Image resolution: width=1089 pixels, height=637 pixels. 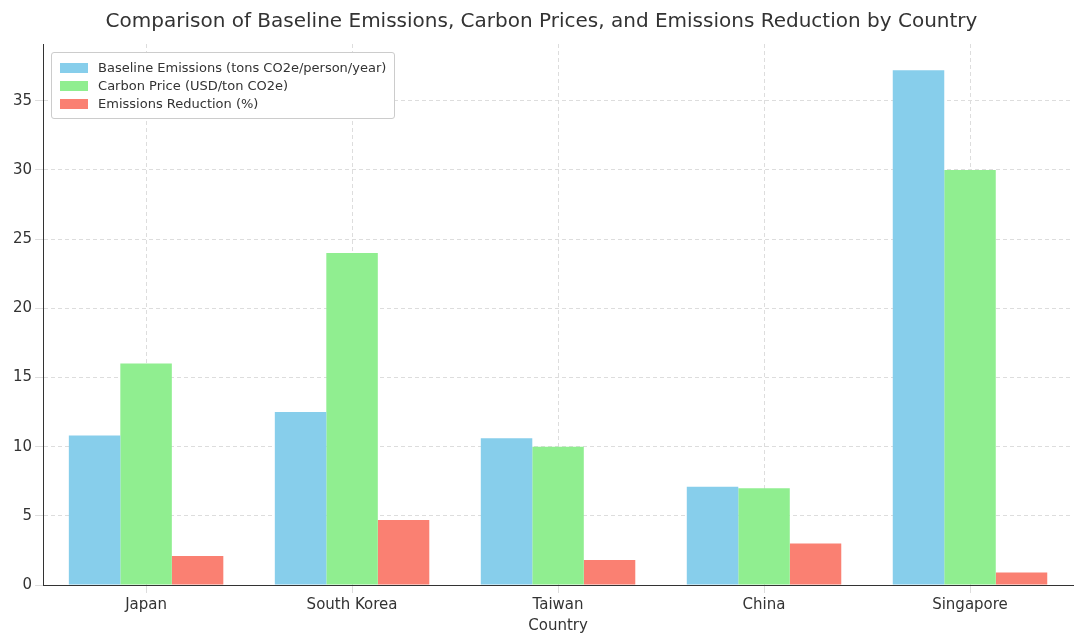 What do you see at coordinates (242, 67) in the screenshot?
I see `legend-label: Baseline Emissions (tons CO2e/person/year)` at bounding box center [242, 67].